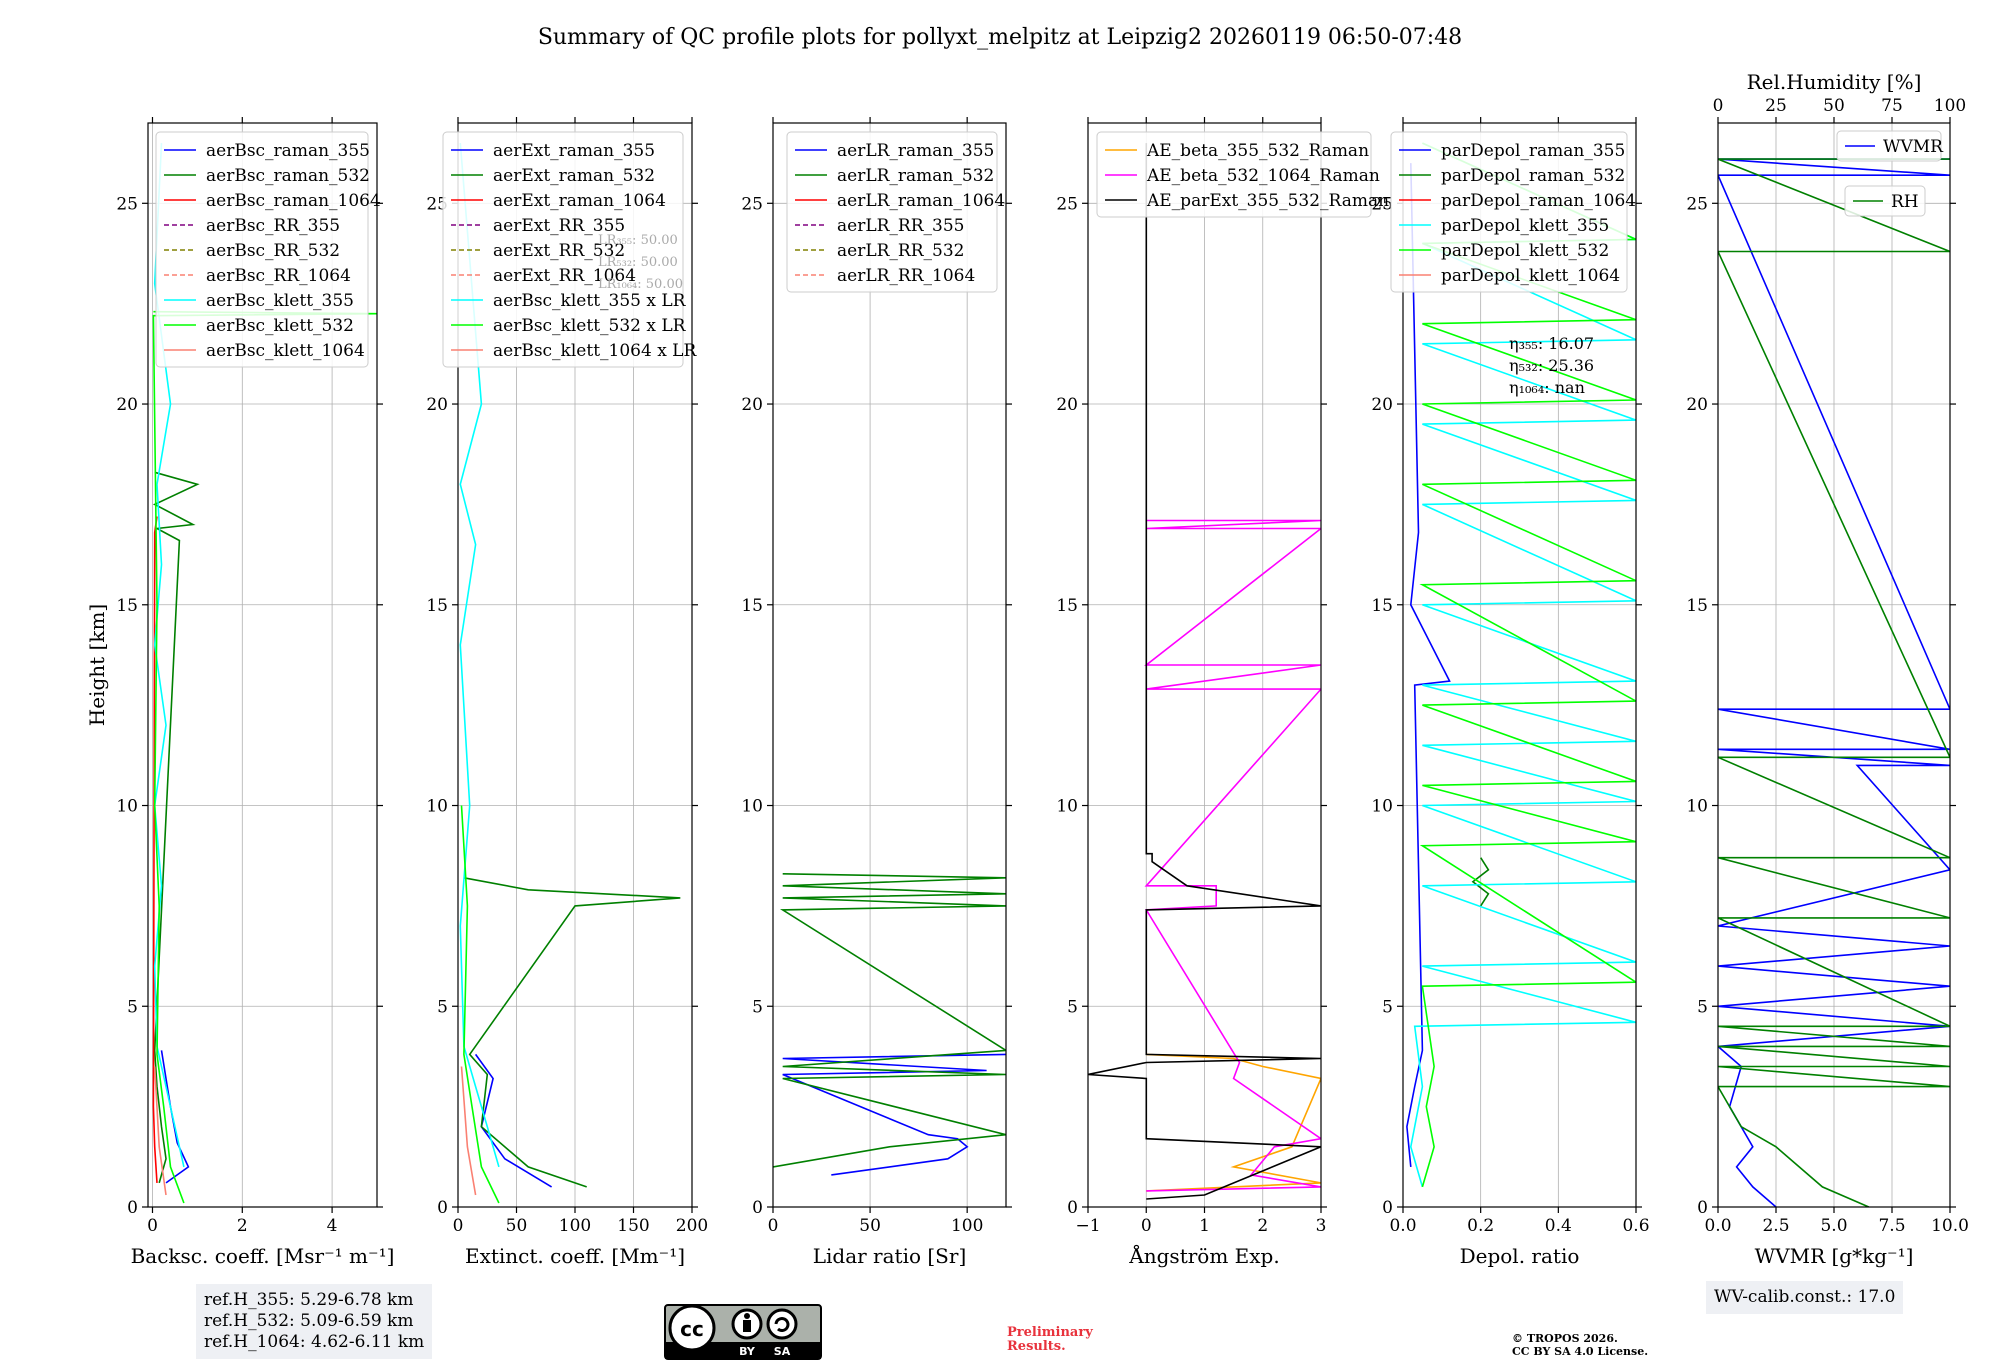  What do you see at coordinates (1533, 151) in the screenshot?
I see `legend-entry: parDepol_raman_355` at bounding box center [1533, 151].